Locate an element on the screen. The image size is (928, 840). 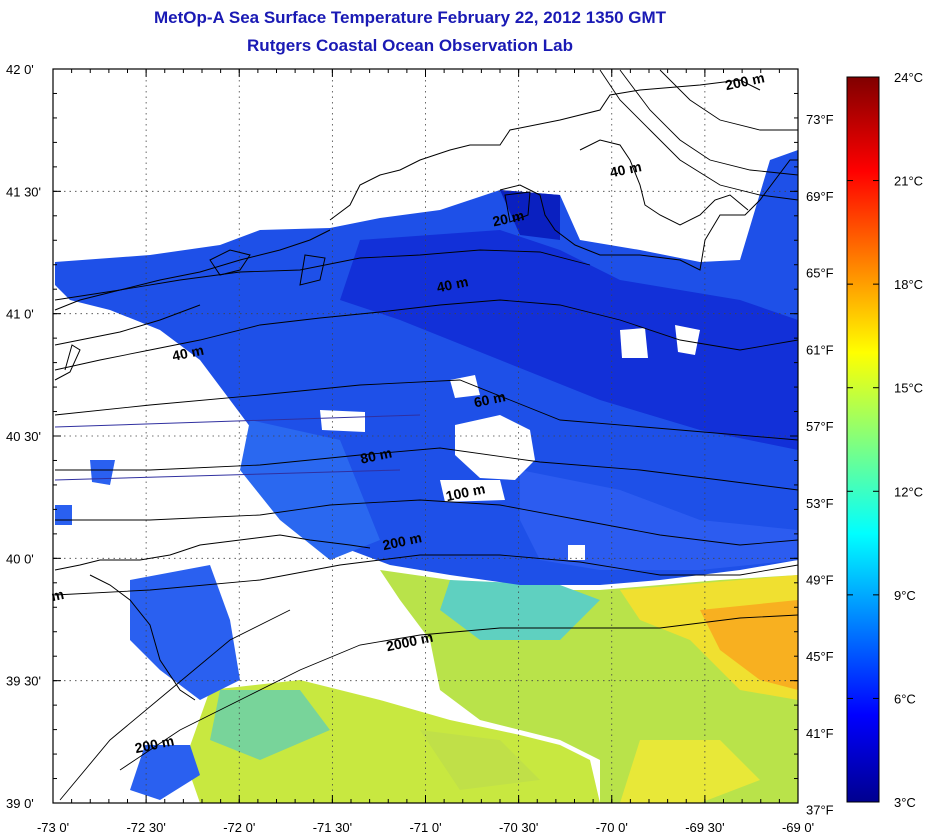
latitude-labels: 39 0' 39 30' 40 0' 40 30' 41 0' 41 30' 42 0' is located at coordinates (23, 436).